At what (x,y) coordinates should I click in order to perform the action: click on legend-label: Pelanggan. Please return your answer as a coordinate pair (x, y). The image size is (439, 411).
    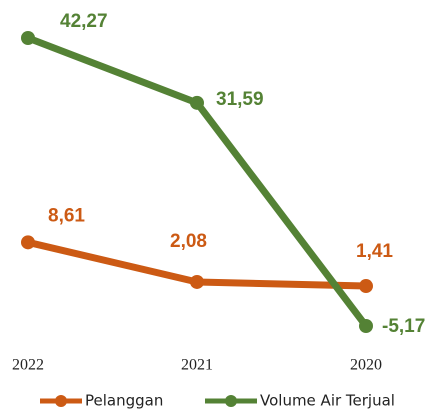
    Looking at the image, I should click on (124, 401).